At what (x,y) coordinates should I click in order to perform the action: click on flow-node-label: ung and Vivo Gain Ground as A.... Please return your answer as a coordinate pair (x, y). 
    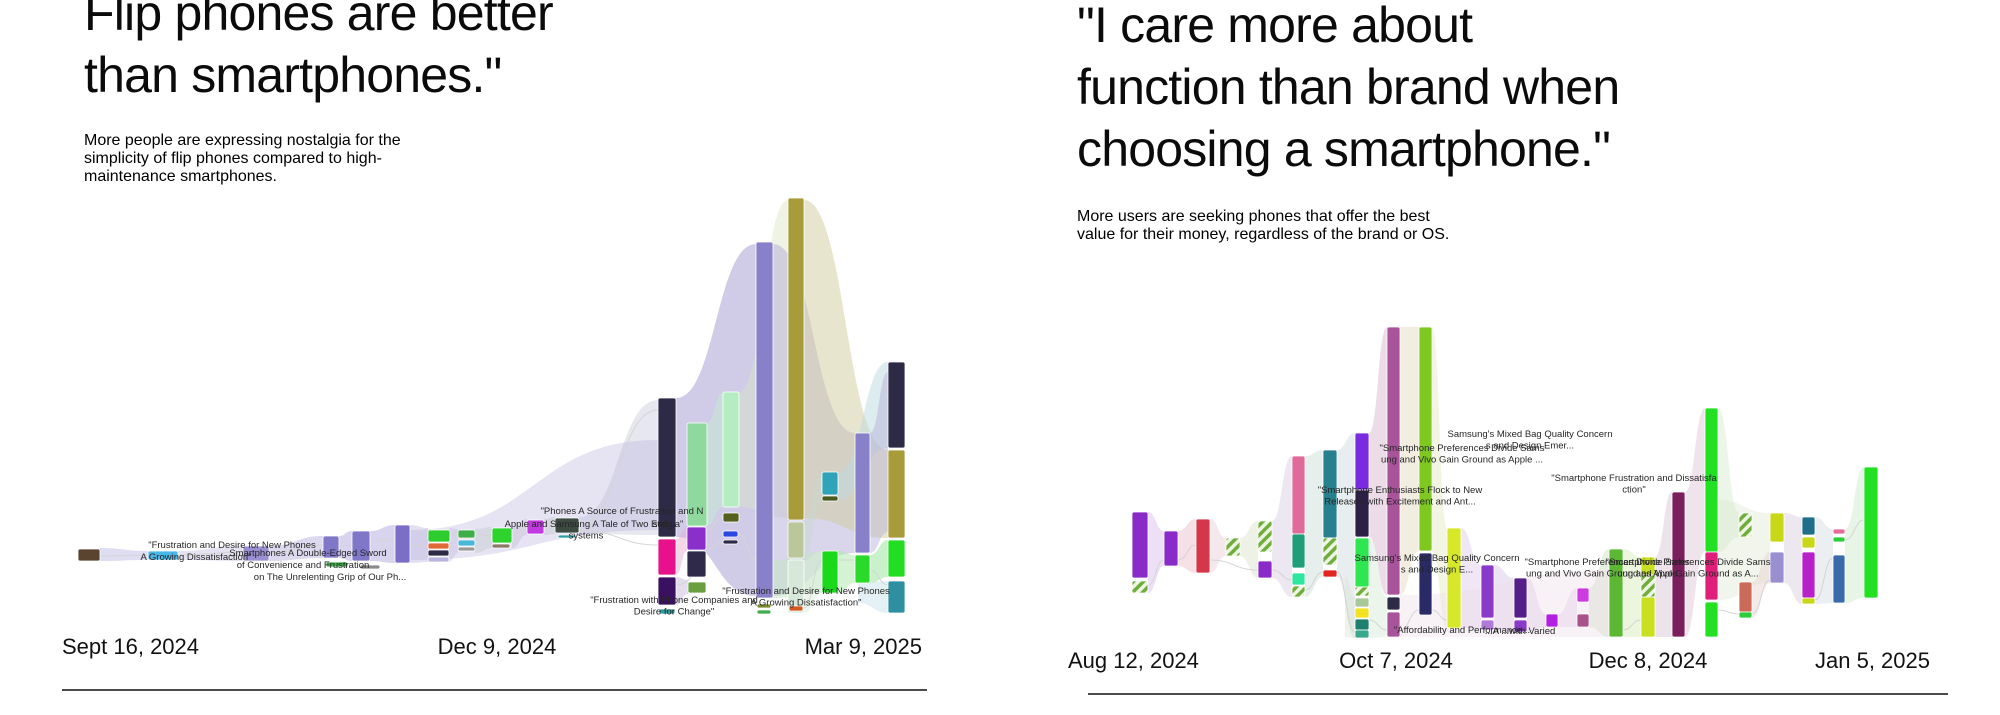
    Looking at the image, I should click on (1687, 574).